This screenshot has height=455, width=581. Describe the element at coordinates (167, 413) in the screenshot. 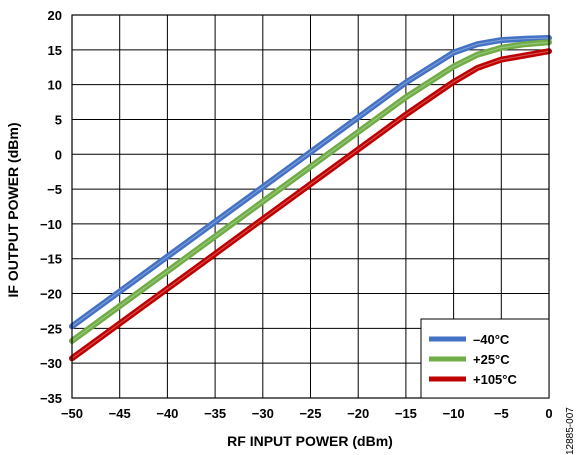

I see `x-tick-label: −40` at that location.